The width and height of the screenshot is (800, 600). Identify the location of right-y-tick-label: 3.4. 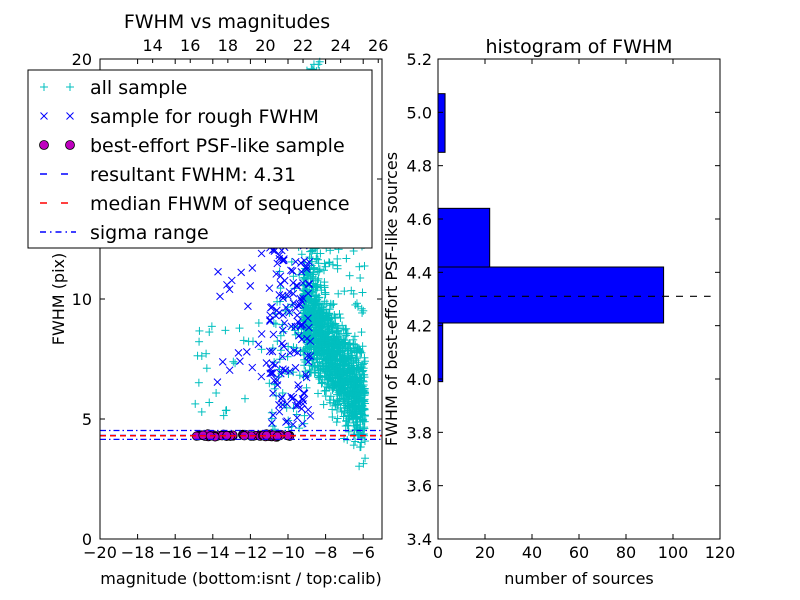
(419, 539).